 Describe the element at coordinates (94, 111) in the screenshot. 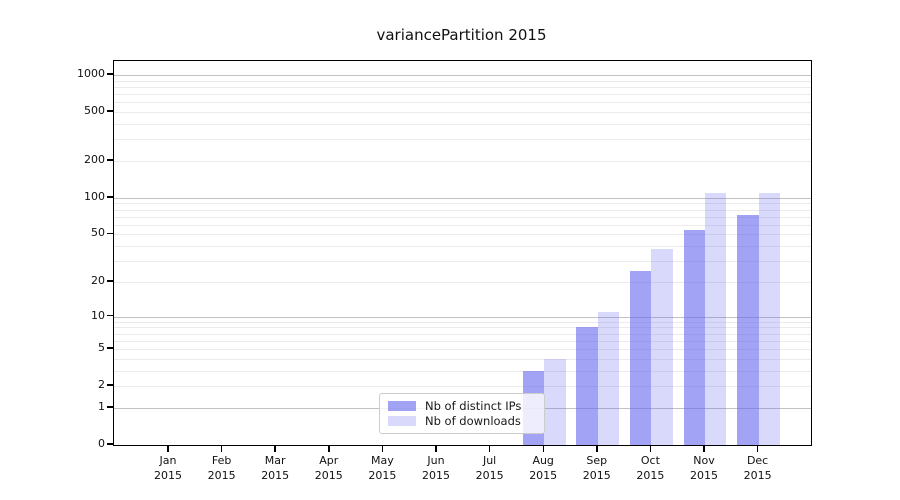

I see `y-tick-label-500: 500` at that location.